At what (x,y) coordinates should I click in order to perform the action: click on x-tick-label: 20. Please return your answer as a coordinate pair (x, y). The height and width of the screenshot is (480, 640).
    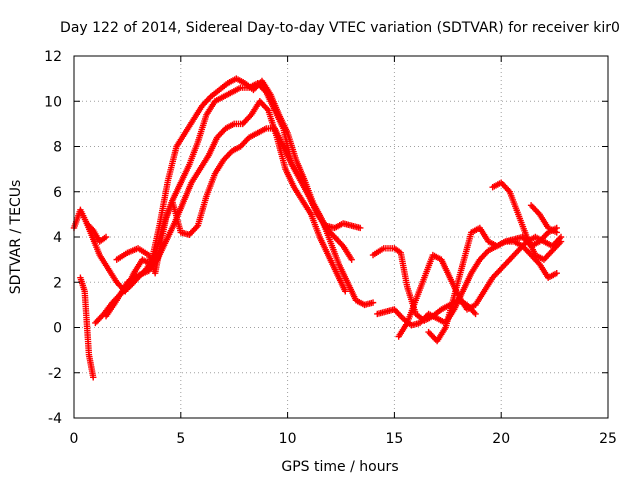
    Looking at the image, I should click on (501, 439).